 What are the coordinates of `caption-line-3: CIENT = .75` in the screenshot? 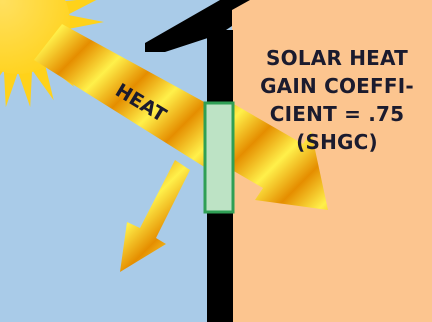 It's located at (337, 114).